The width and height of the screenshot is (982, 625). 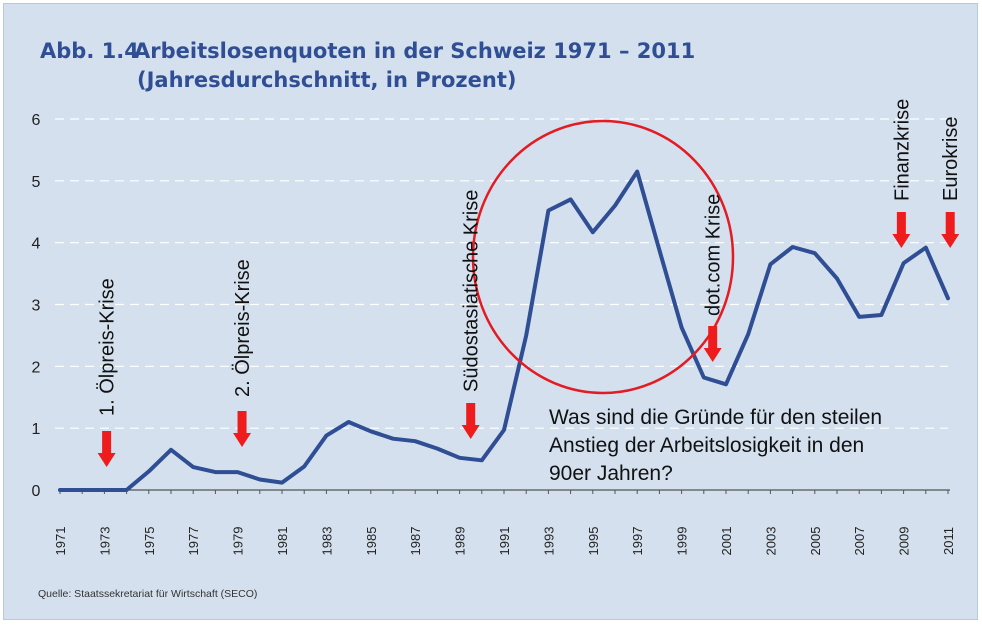 I want to click on x-tick-label: 1997, so click(x=637, y=541).